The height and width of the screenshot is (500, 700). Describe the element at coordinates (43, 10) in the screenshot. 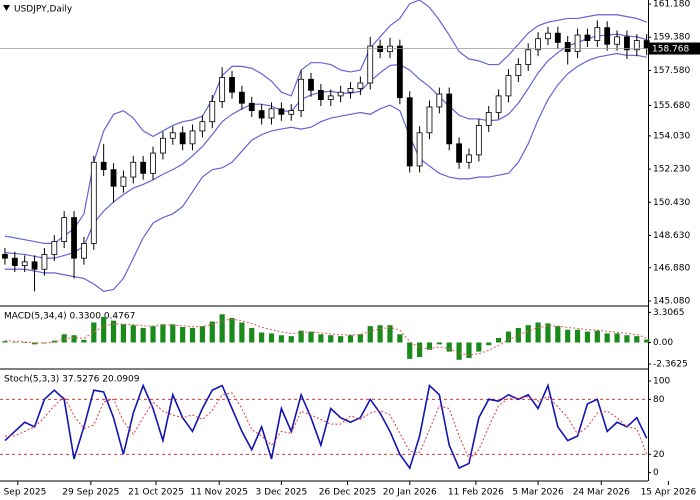

I see `symbol-title: USDJPY,Daily` at that location.